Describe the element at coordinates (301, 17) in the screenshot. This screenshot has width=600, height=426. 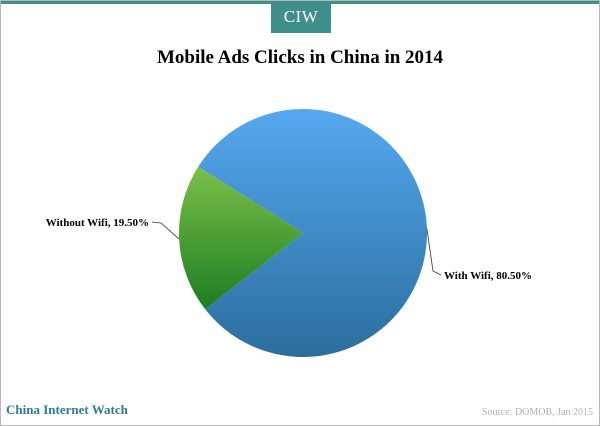
I see `ciw-logo: CIW` at that location.